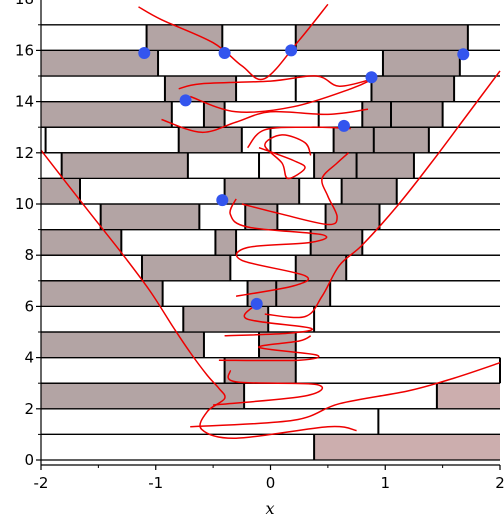  Describe the element at coordinates (24, 50) in the screenshot. I see `y-tick-label: 16` at that location.